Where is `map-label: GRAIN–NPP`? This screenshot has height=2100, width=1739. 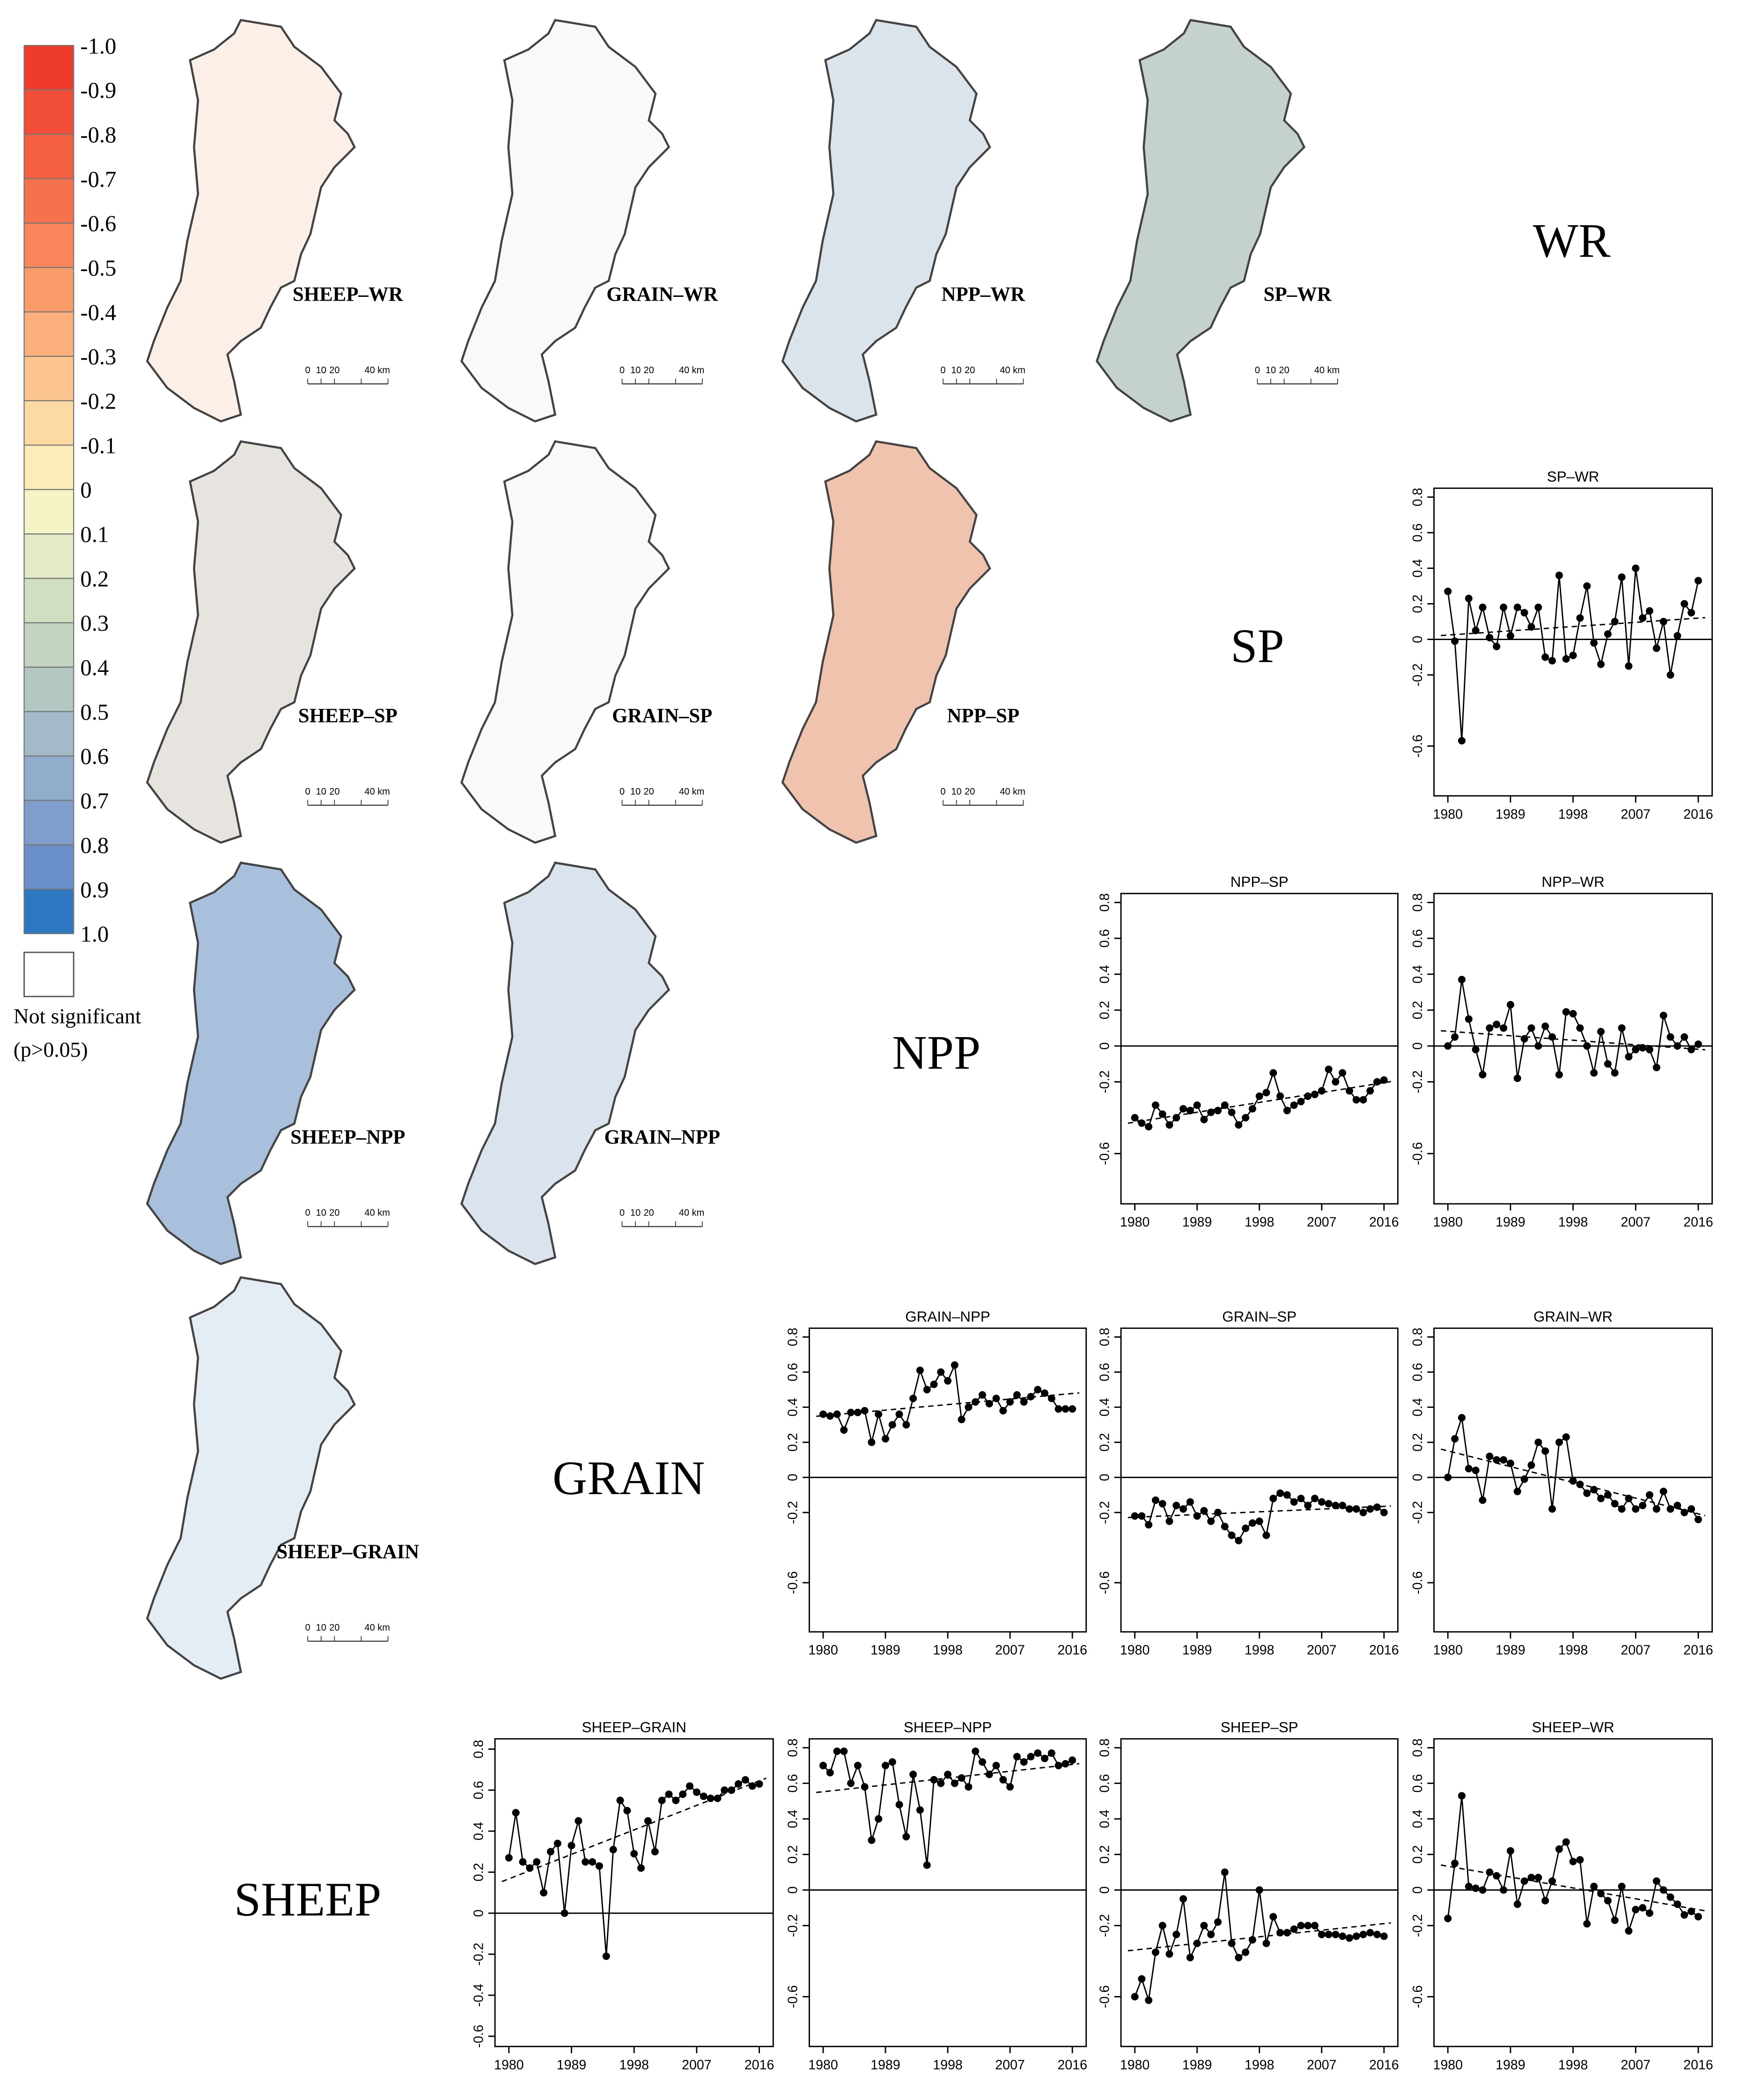 map-label: GRAIN–NPP is located at coordinates (662, 1137).